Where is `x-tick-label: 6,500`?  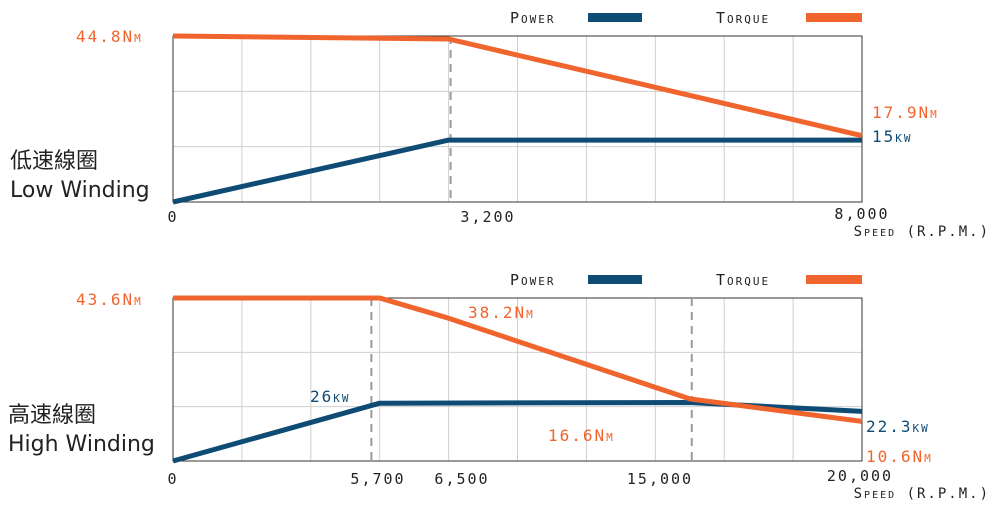
x-tick-label: 6,500 is located at coordinates (461, 479).